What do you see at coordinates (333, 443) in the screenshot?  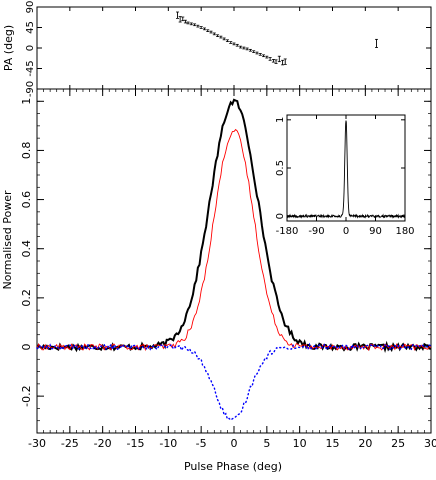 I see `x-tick-label: 15` at bounding box center [333, 443].